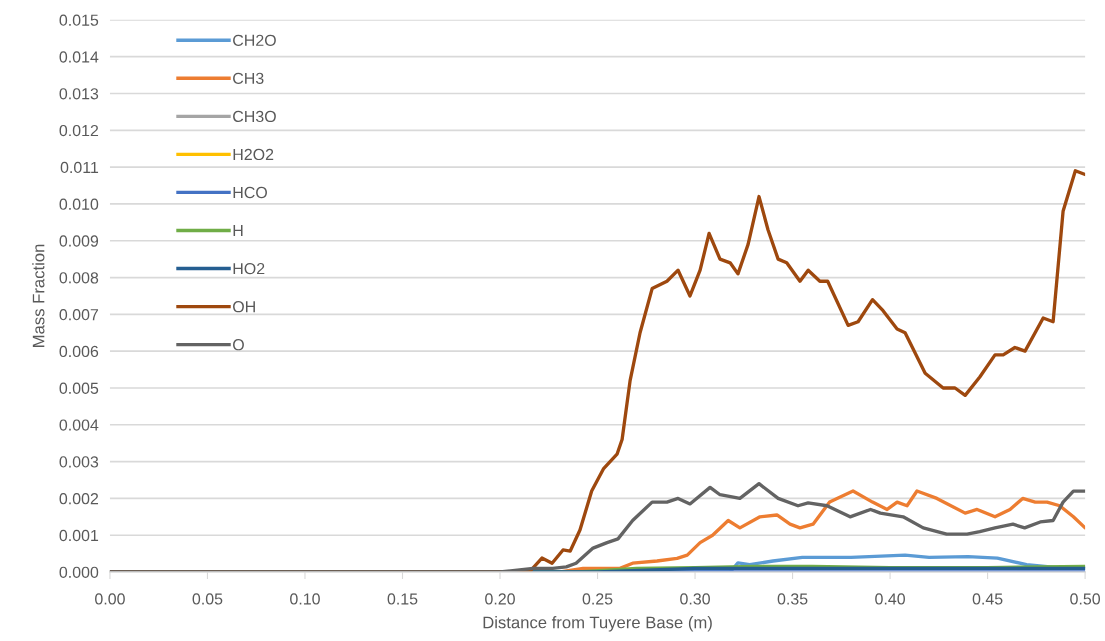 The height and width of the screenshot is (641, 1105). Describe the element at coordinates (402, 599) in the screenshot. I see `x-tick-label: 0.15` at that location.